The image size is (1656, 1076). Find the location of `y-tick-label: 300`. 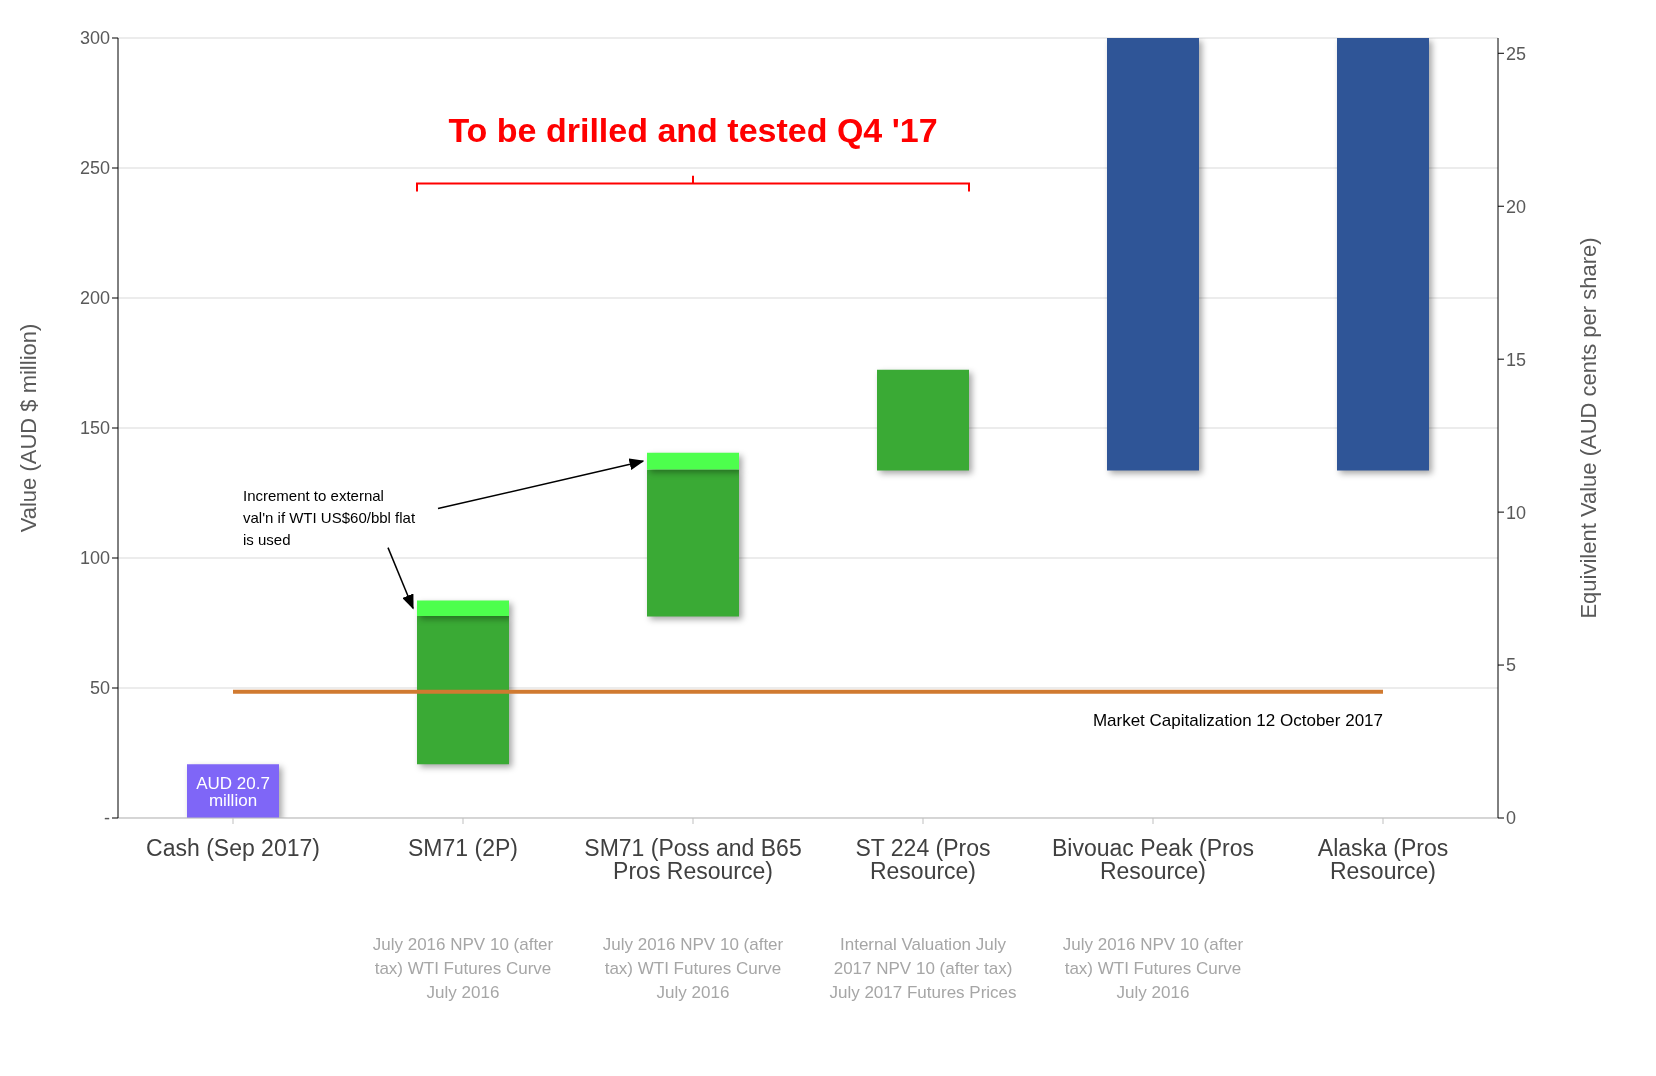

y-tick-label: 300 is located at coordinates (94, 38).